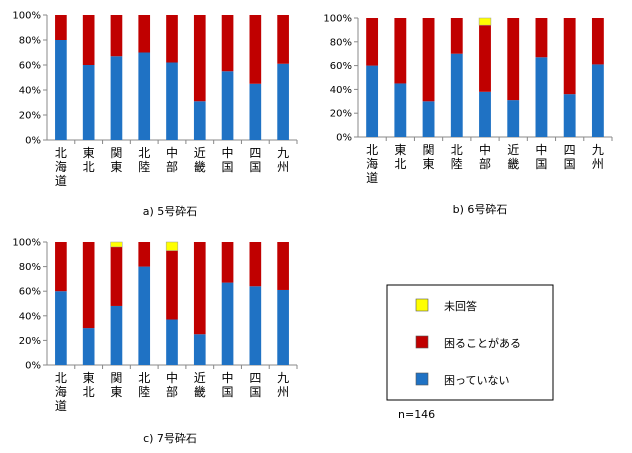 The image size is (632, 453). Describe the element at coordinates (33, 366) in the screenshot. I see `y-tick-label: 0%` at that location.